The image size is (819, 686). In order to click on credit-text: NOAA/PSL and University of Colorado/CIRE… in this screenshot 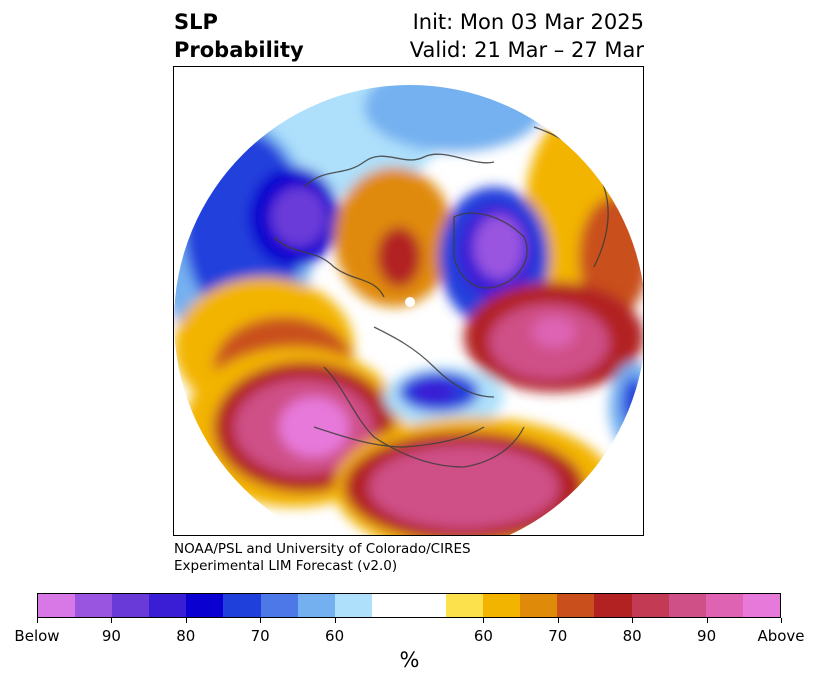, I will do `click(322, 558)`.